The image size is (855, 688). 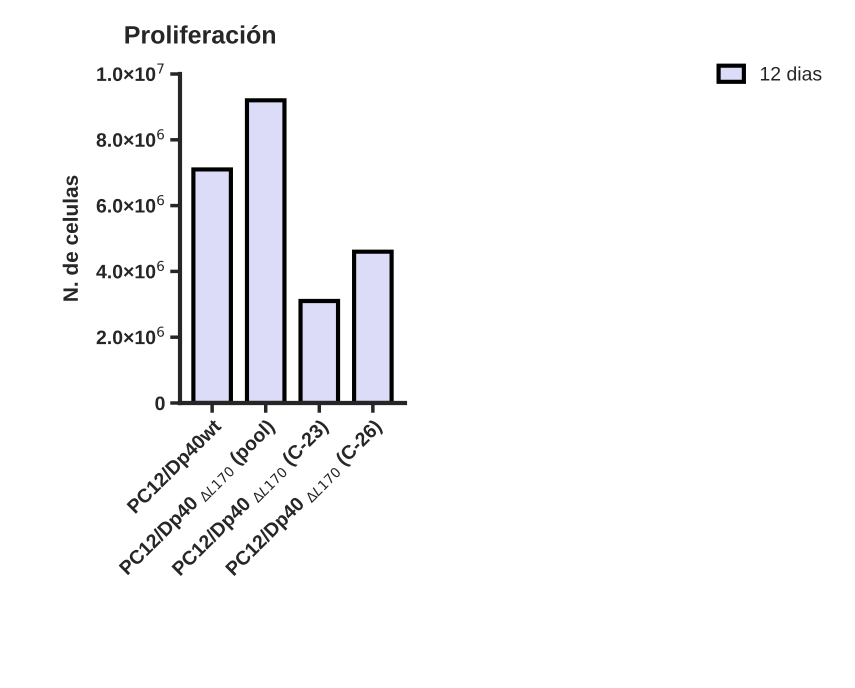 What do you see at coordinates (130, 138) in the screenshot?
I see `y-tick-label: 8.0×10$^{6}$` at bounding box center [130, 138].